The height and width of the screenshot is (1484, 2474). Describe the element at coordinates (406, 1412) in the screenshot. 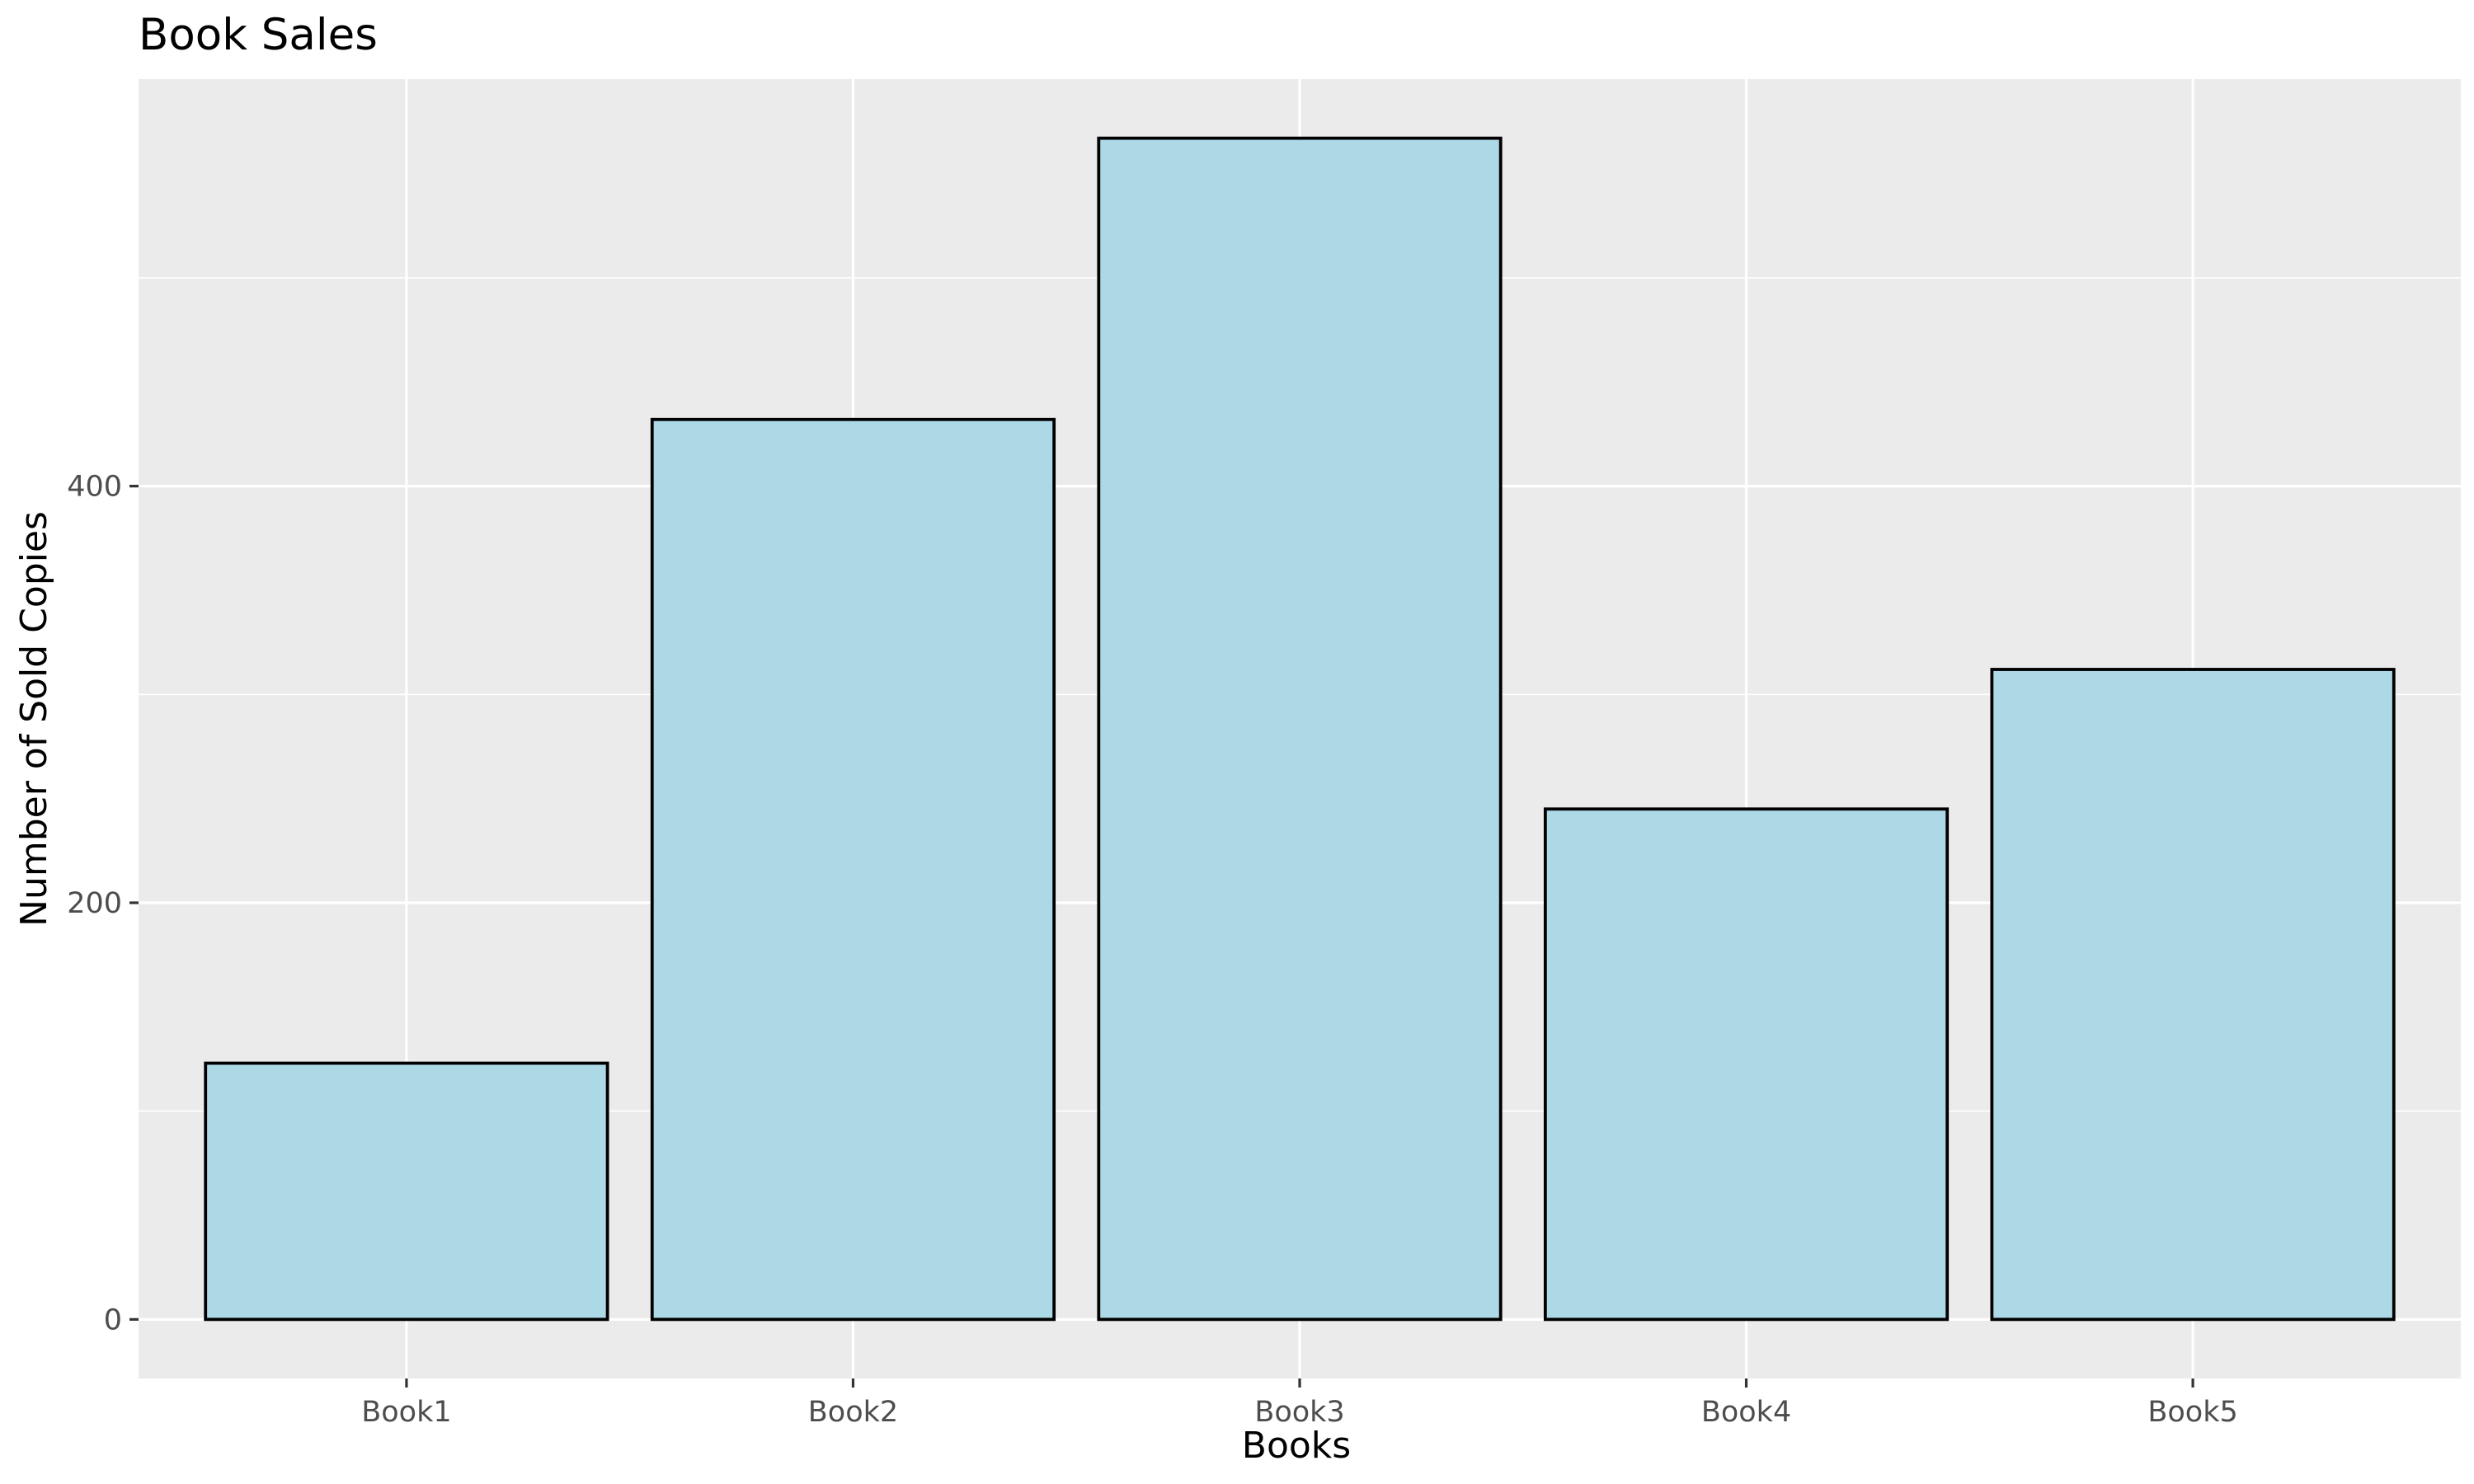

I see `x-tick-label: Book1` at that location.